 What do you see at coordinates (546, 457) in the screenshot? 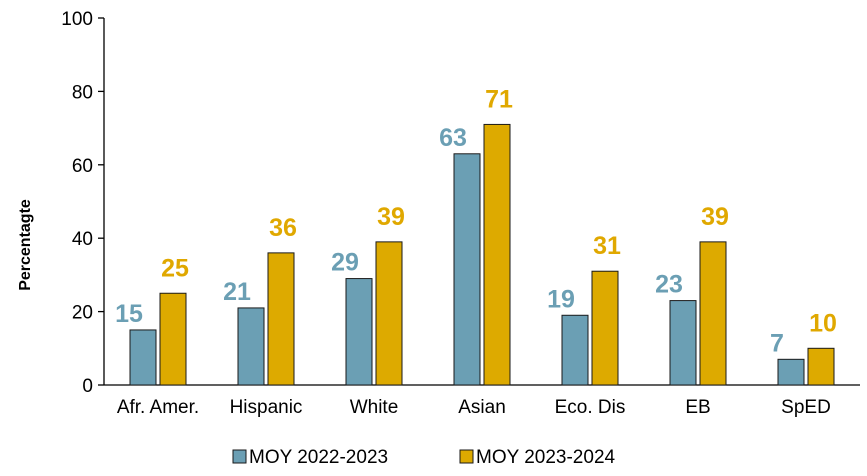
I see `legend-entry: MOY 2023-2024` at bounding box center [546, 457].